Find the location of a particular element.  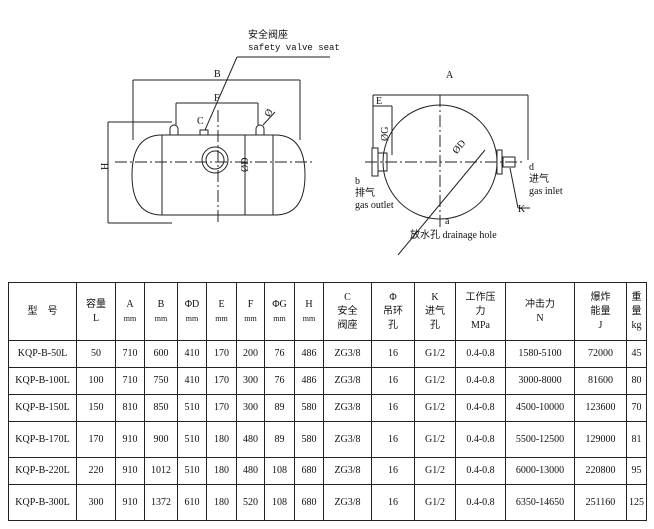

header-line: 容量 is located at coordinates (96, 304).